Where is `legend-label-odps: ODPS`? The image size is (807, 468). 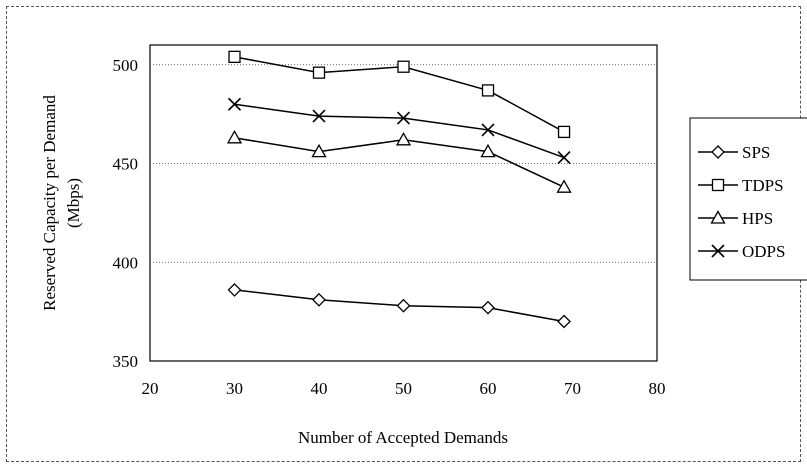 legend-label-odps: ODPS is located at coordinates (763, 251).